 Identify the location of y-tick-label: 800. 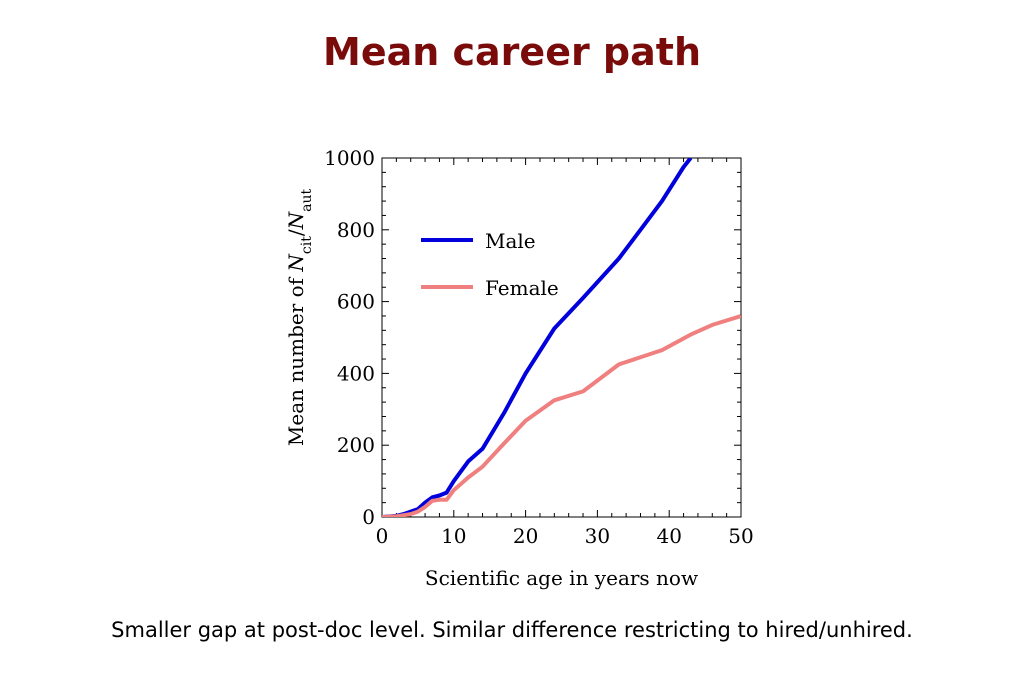
(356, 230).